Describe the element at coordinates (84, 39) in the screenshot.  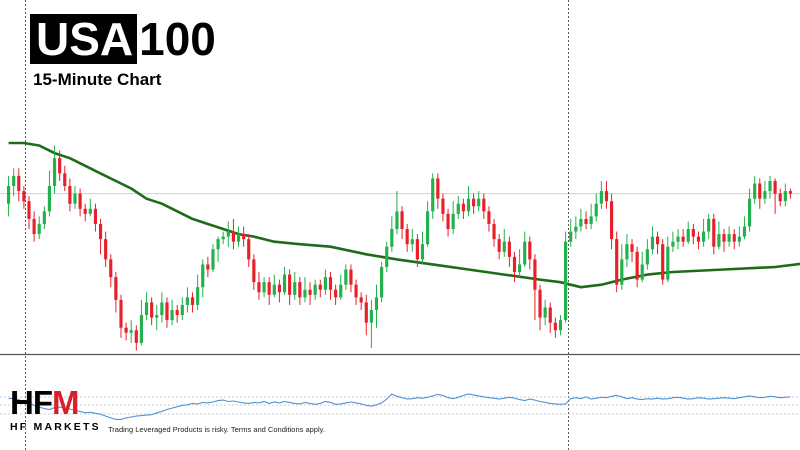
I see `title-symbol-boxed: USA` at that location.